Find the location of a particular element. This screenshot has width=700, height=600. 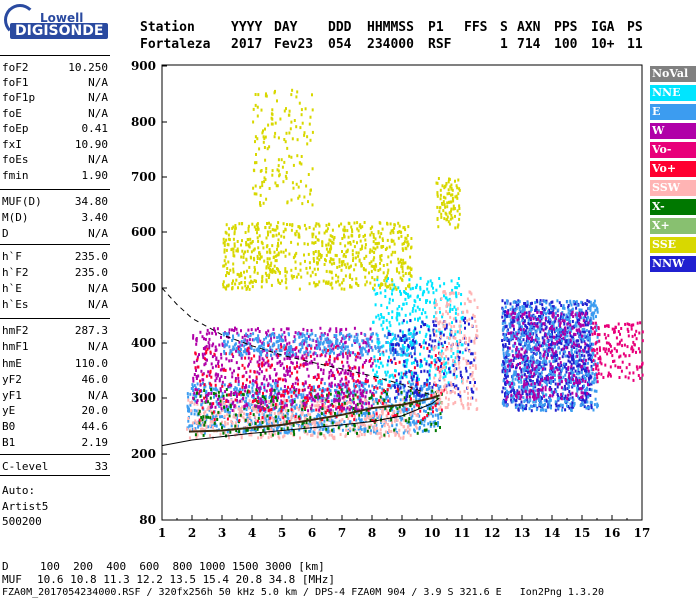

param-row: MUF(D) 34.80 is located at coordinates (55, 202).